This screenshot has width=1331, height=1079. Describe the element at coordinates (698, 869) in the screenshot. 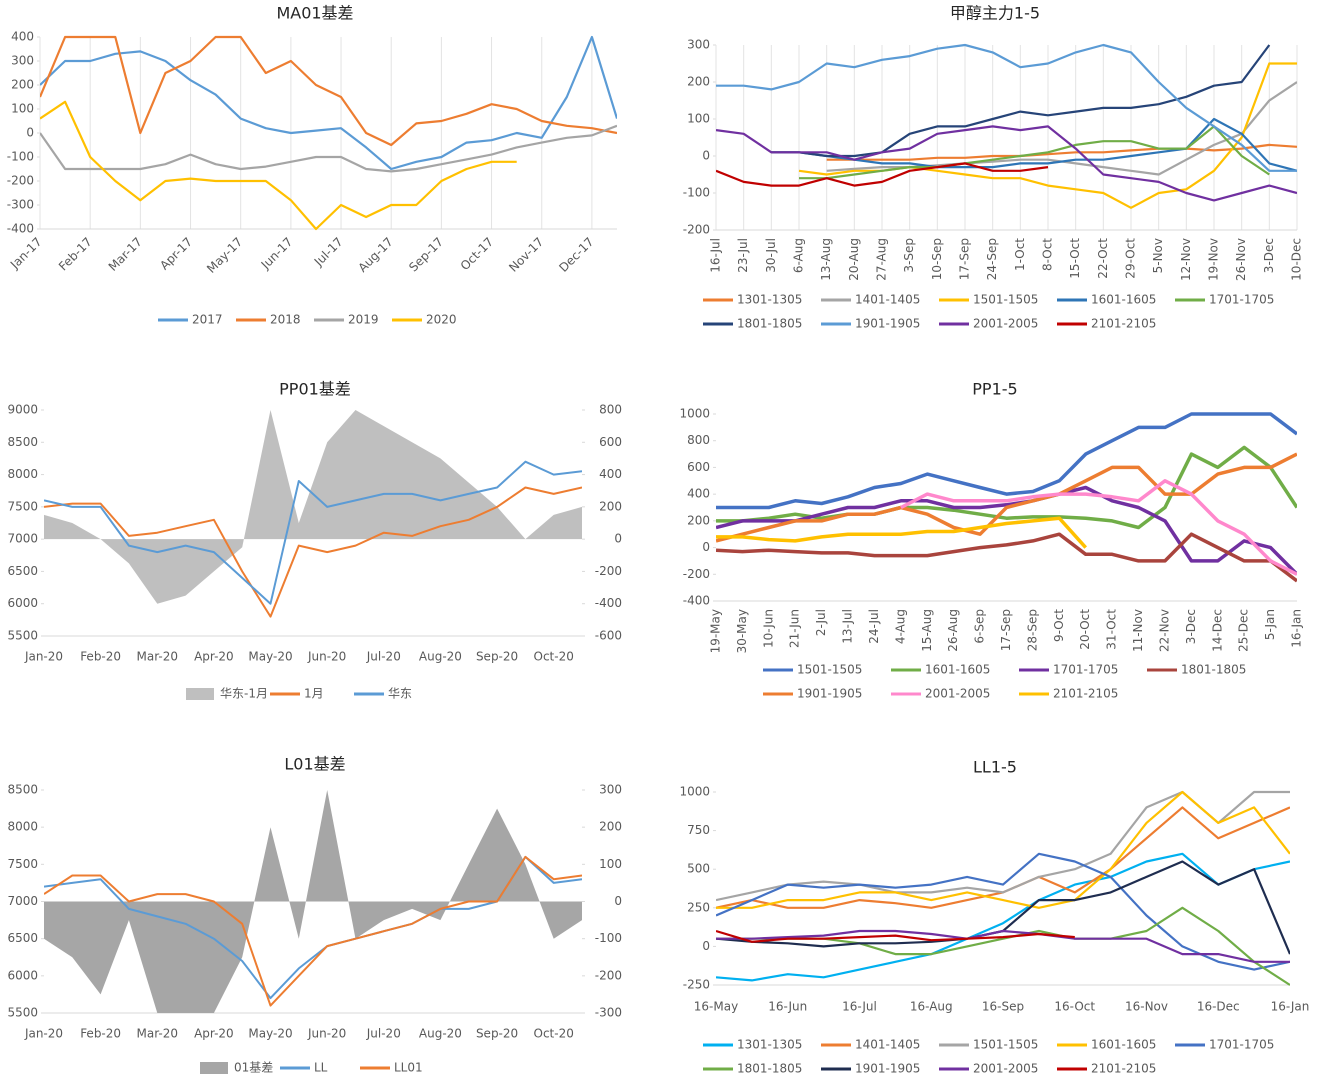

I see `y-tick-label: 500` at that location.